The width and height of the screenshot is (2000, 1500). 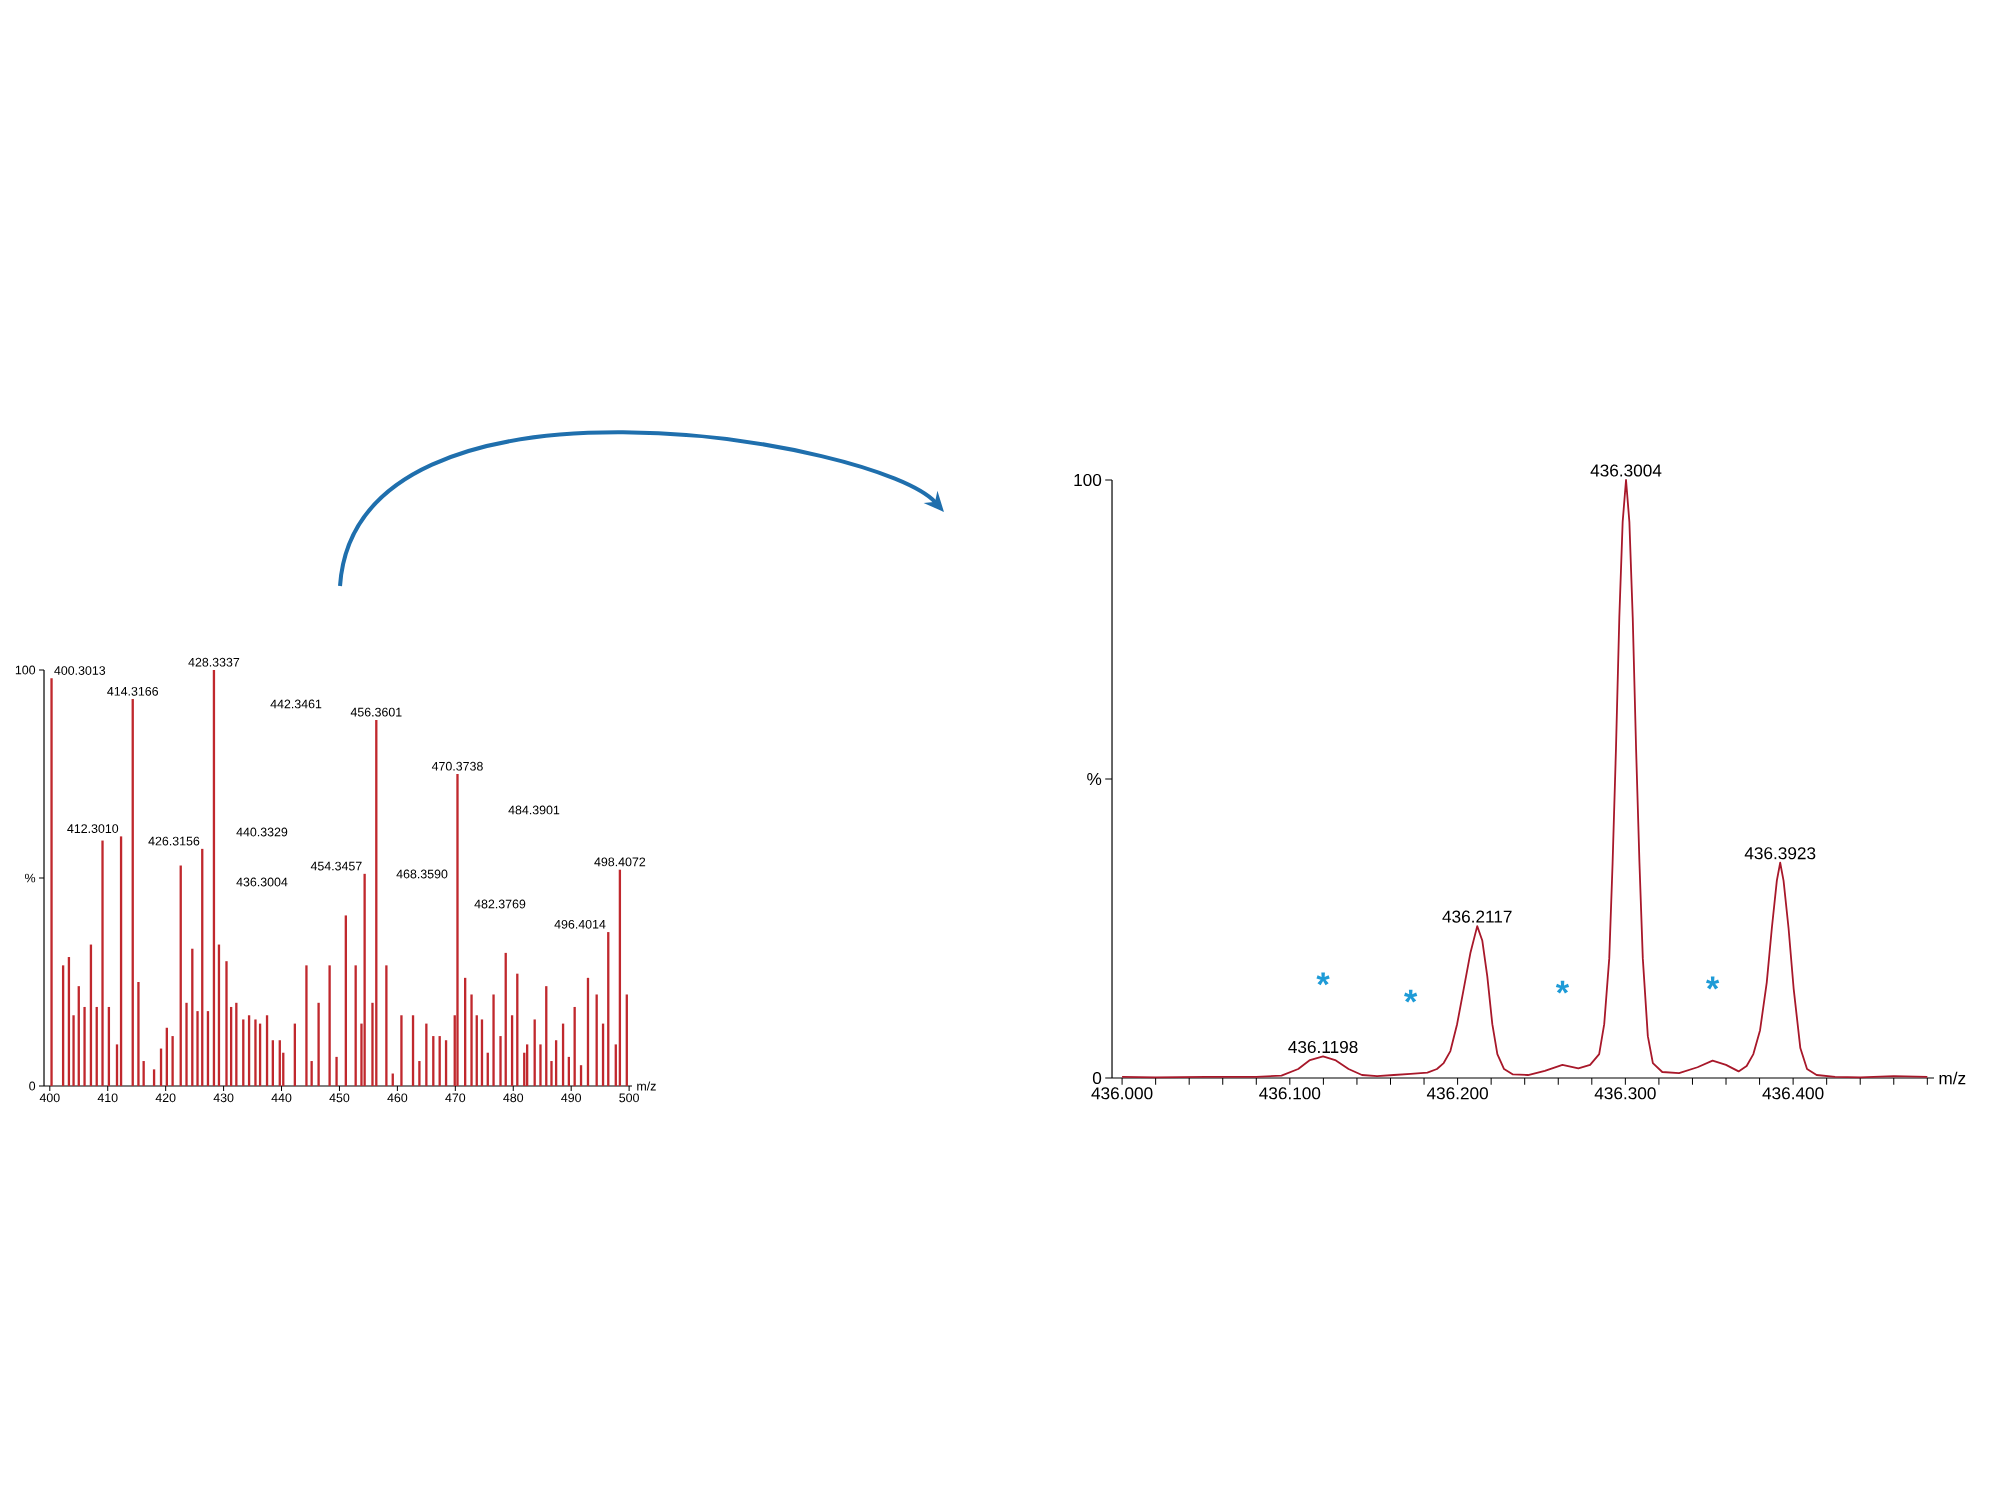 I want to click on annotation: 436.2117, so click(x=1477, y=916).